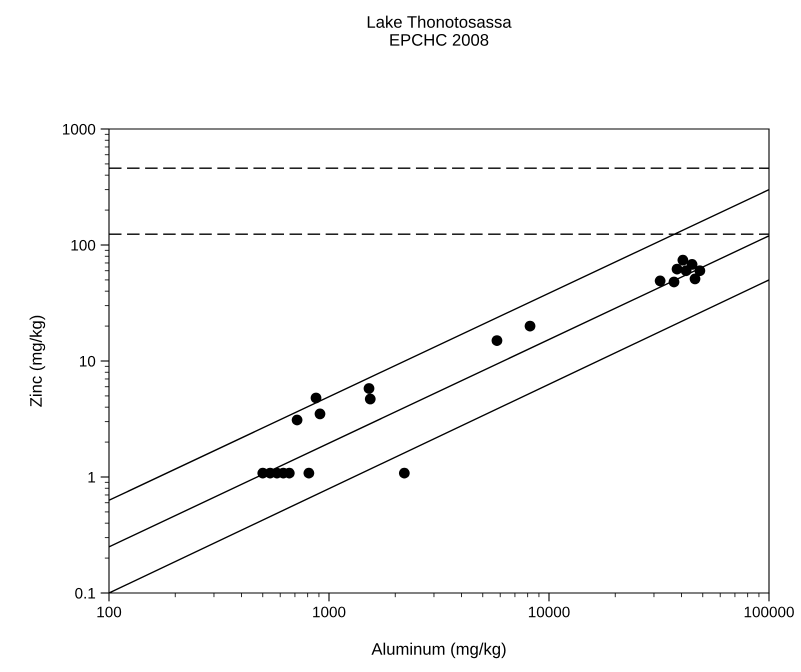 The image size is (801, 672). I want to click on chart-title: Lake Thonotosassa EPCHC 2008, so click(440, 31).